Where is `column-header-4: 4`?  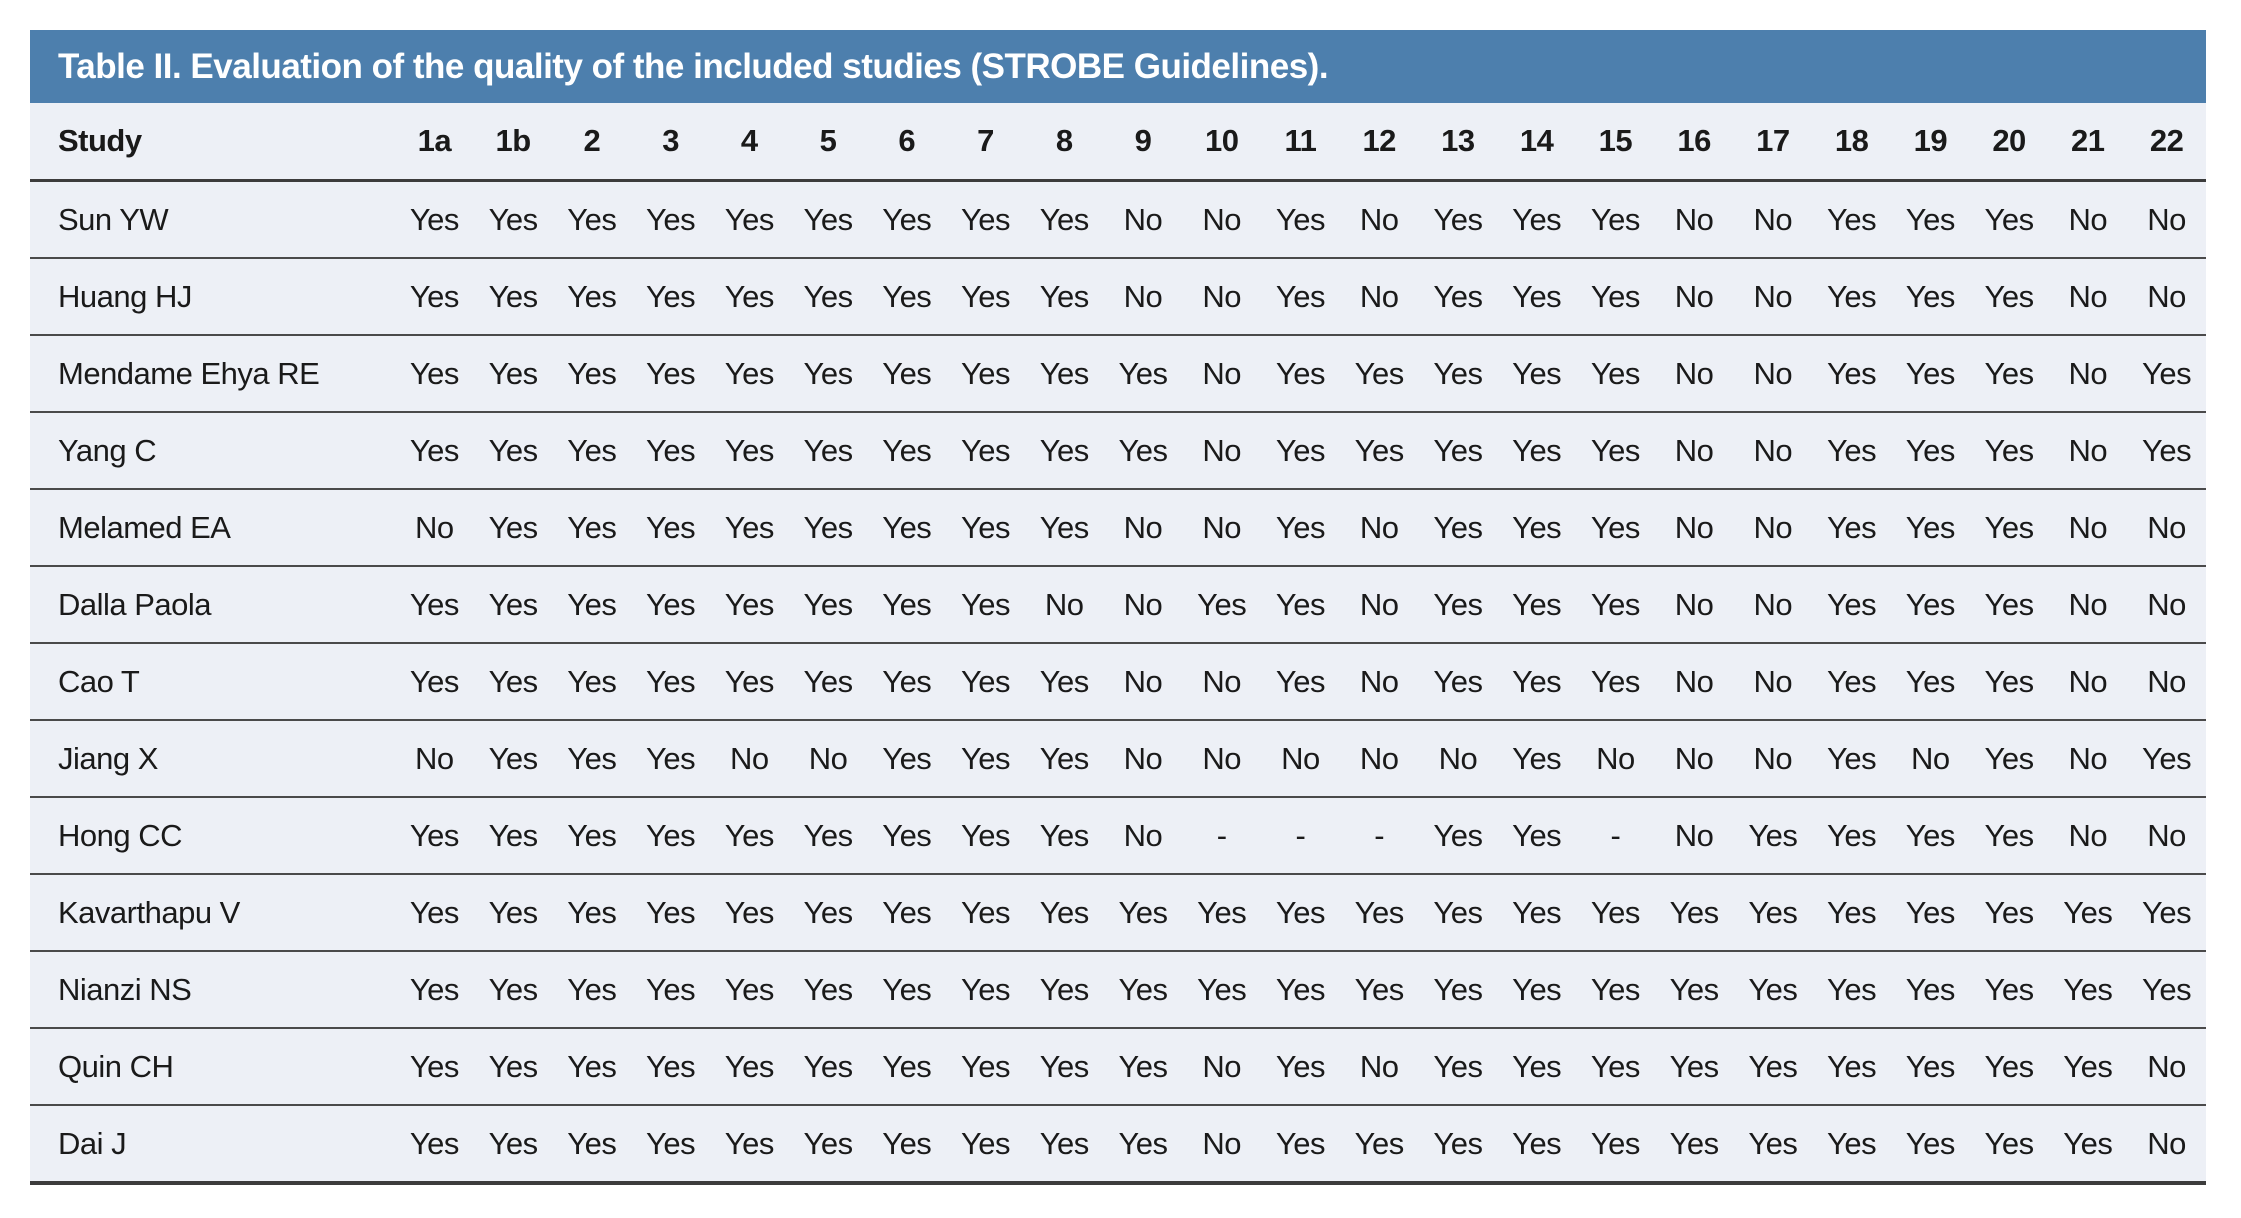 column-header-4: 4 is located at coordinates (749, 142).